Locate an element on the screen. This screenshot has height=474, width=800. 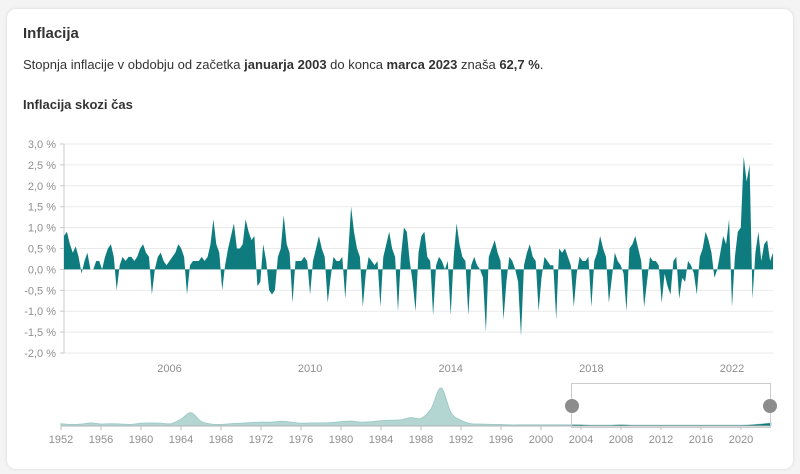
x-tick-label: 2018 is located at coordinates (591, 369).